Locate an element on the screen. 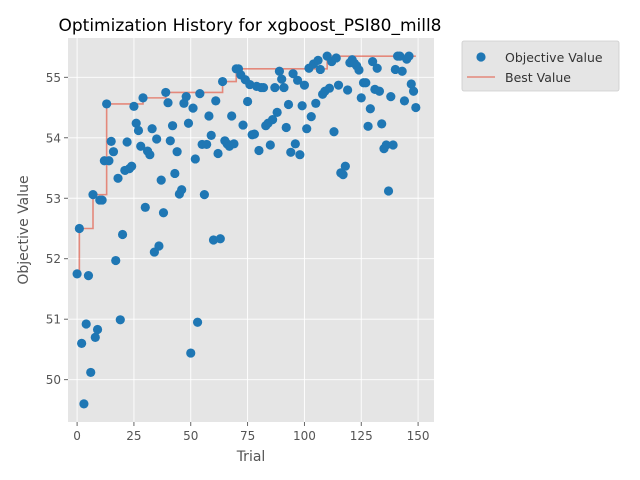  x-axis-label: Trial is located at coordinates (251, 457).